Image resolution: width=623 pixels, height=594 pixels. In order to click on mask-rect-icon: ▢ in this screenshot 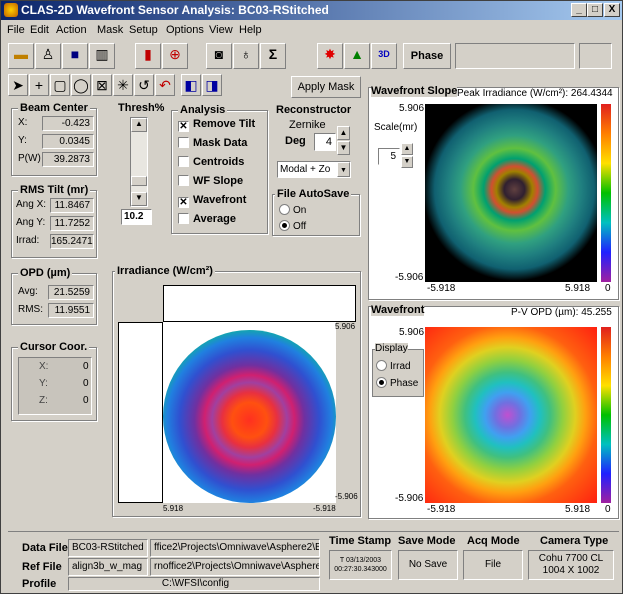, I will do `click(60, 85)`.